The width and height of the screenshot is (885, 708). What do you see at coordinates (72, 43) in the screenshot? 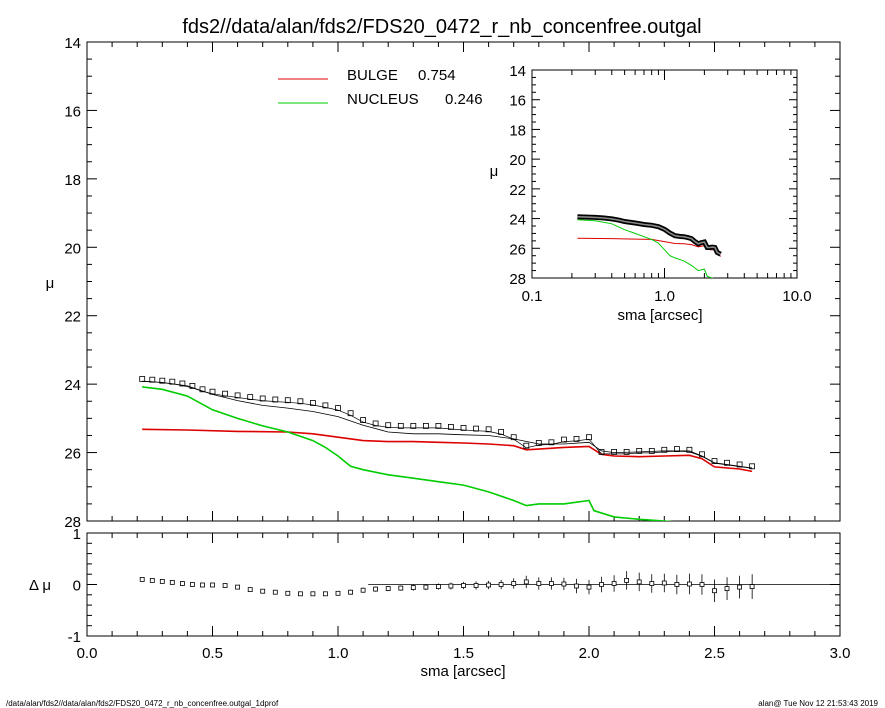
I see `main-ytick-label: 14` at bounding box center [72, 43].